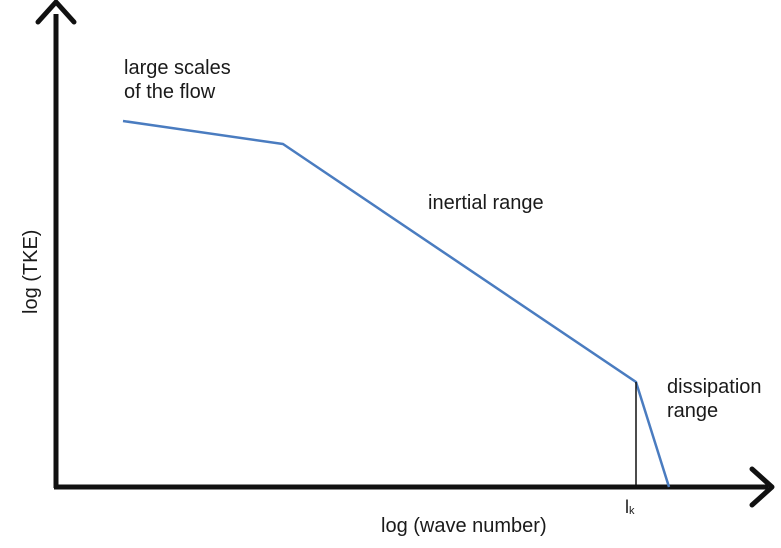 The width and height of the screenshot is (781, 548). Describe the element at coordinates (31, 271) in the screenshot. I see `y-axis-label: log (TKE)` at that location.